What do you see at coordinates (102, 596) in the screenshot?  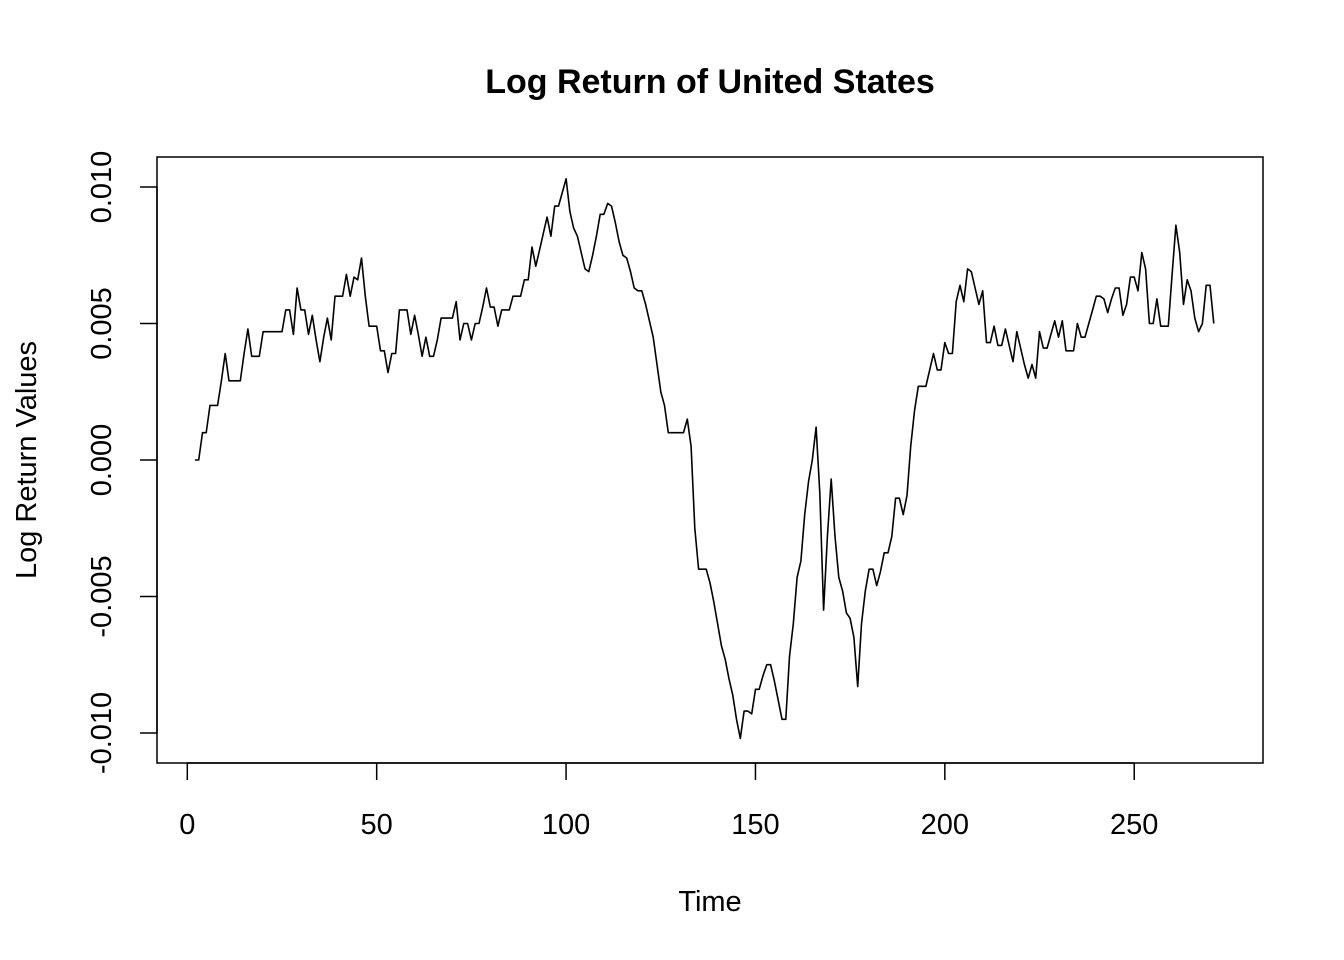 I see `y-tick-label: -0.005` at bounding box center [102, 596].